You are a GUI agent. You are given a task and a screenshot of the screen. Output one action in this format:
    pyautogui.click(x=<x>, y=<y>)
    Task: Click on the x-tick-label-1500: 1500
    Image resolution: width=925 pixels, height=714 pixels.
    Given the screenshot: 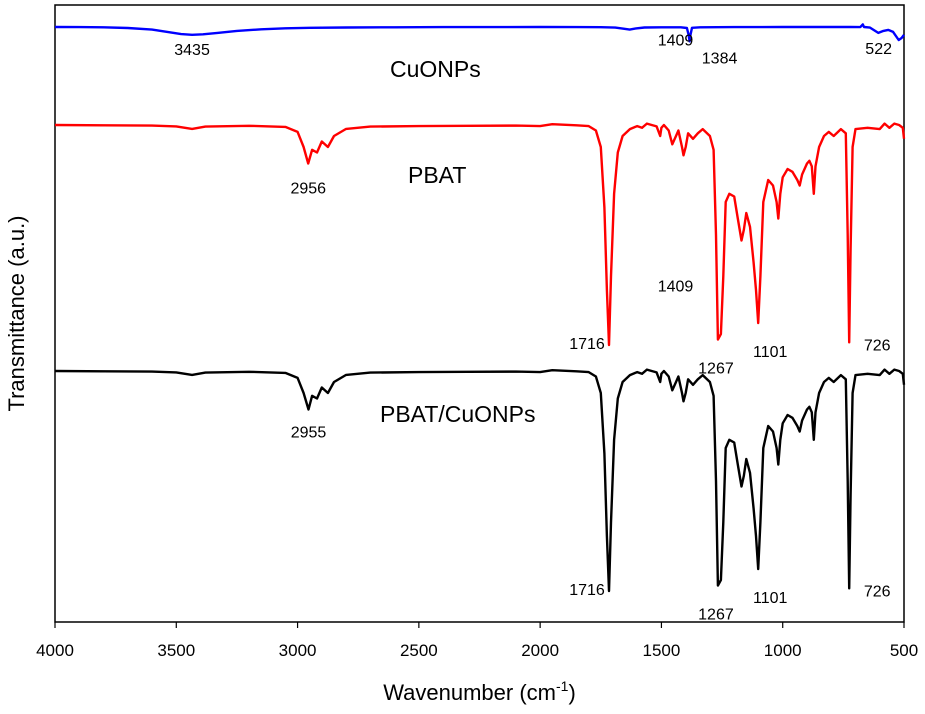 What is the action you would take?
    pyautogui.click(x=662, y=650)
    